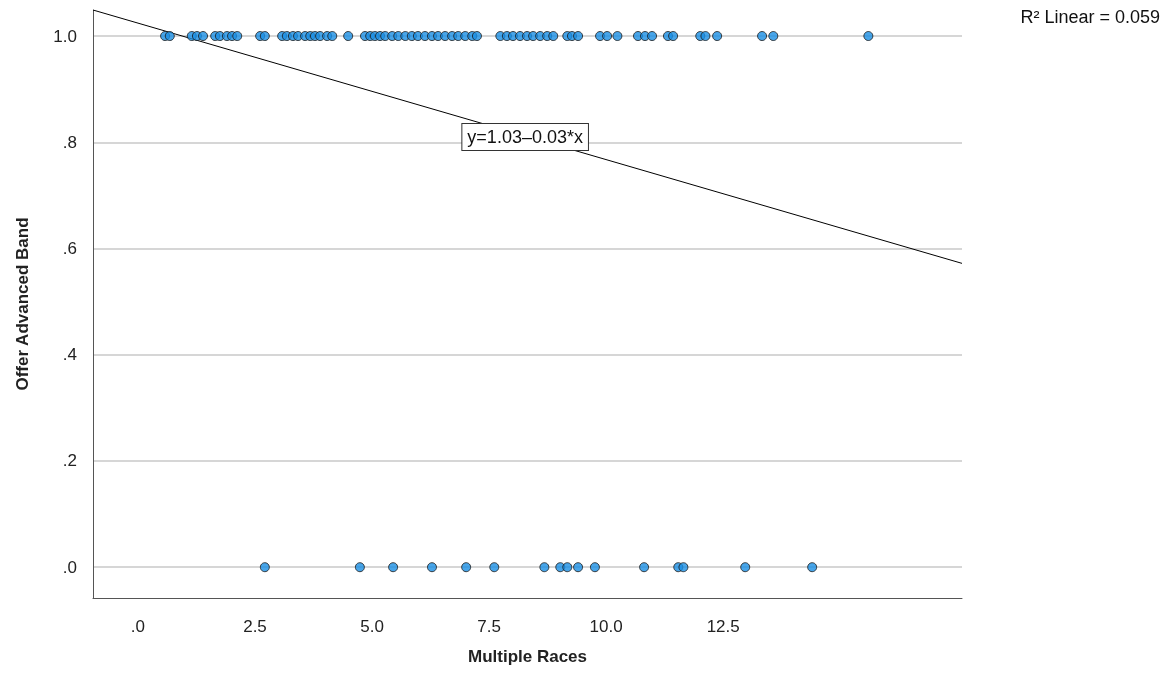  I want to click on y-tick-label: 1.0, so click(65, 36).